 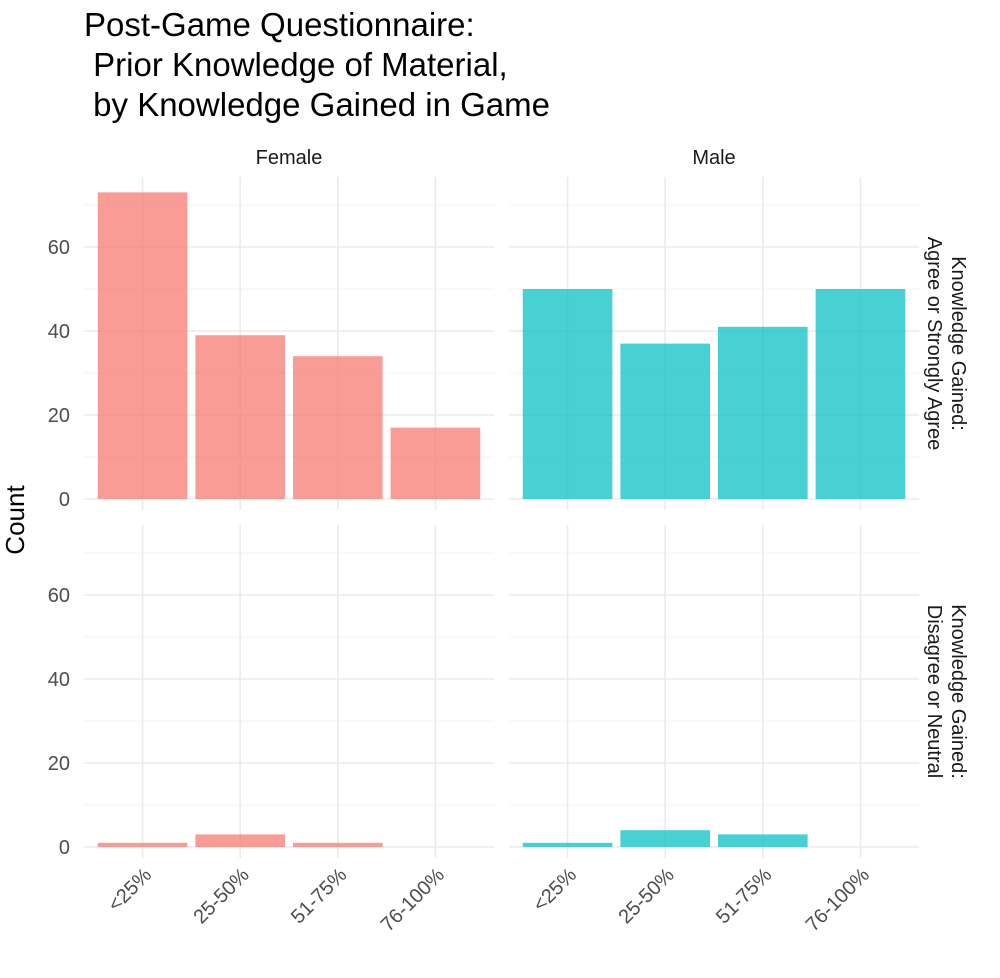 What do you see at coordinates (946, 343) in the screenshot?
I see `facet-strip-row-1: Knowledge Gained:Agree or Strongly Agree` at bounding box center [946, 343].